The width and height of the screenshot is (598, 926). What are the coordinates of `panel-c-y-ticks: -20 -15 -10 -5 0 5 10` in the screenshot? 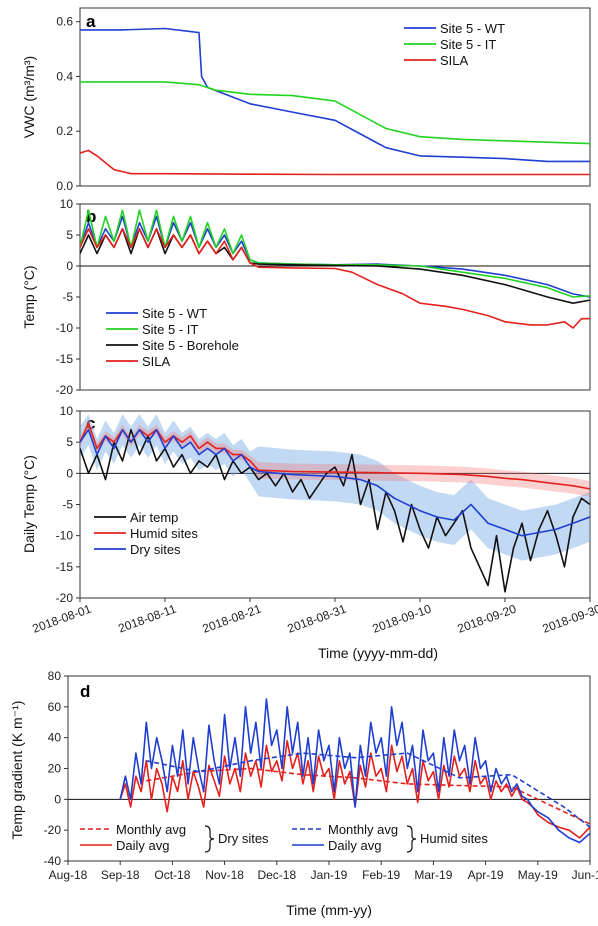 It's located at (68, 504).